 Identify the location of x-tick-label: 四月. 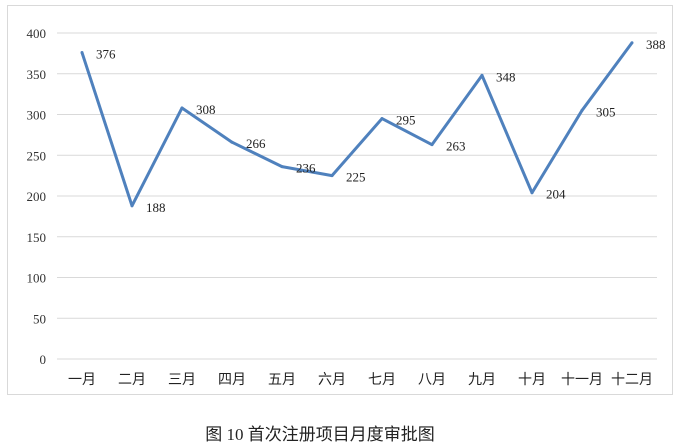
(232, 380).